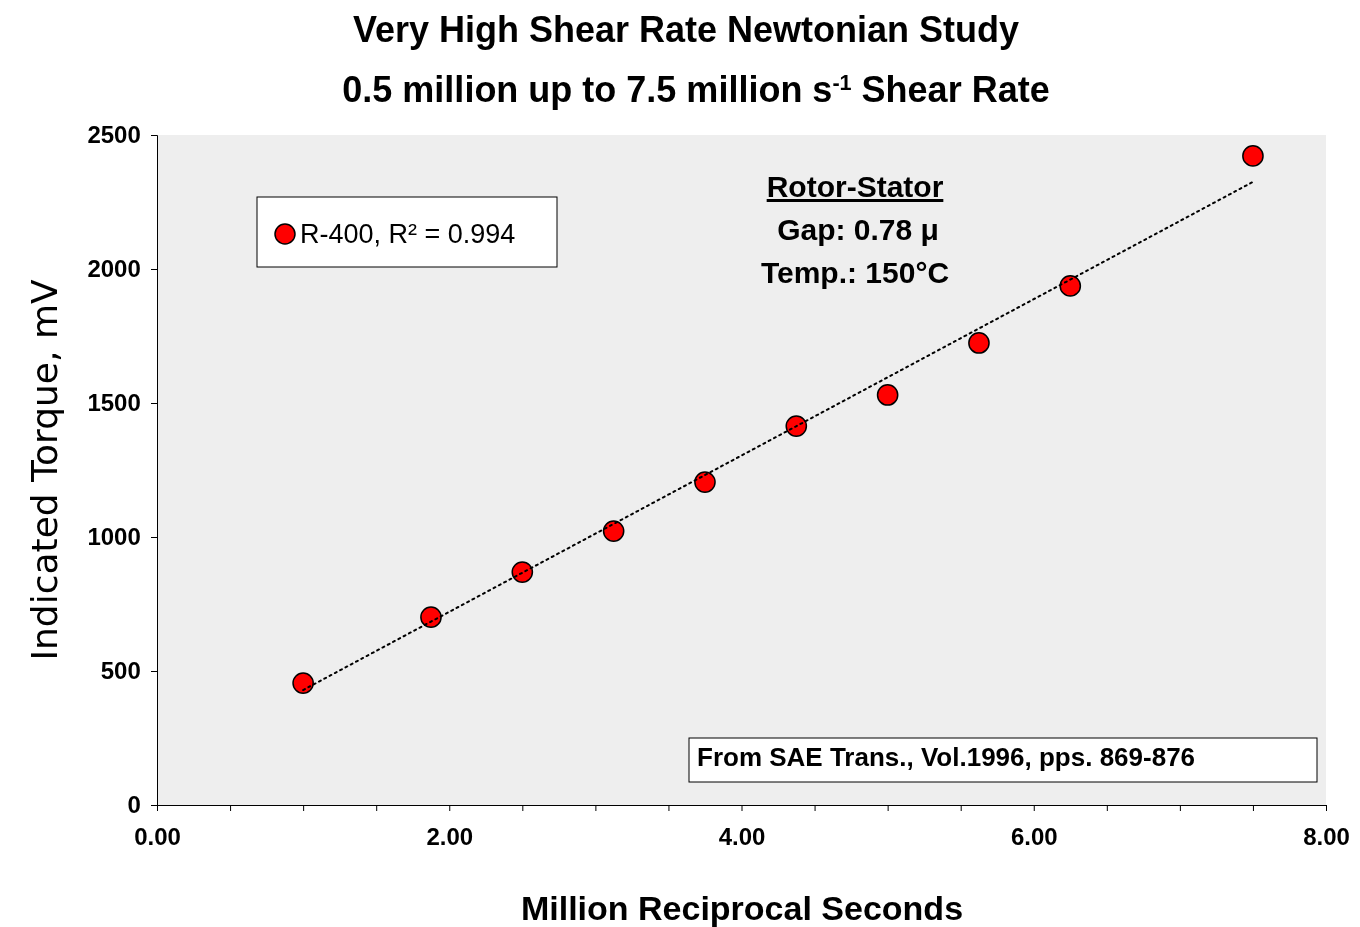  Describe the element at coordinates (114, 135) in the screenshot. I see `y-tick-label: 2500` at that location.